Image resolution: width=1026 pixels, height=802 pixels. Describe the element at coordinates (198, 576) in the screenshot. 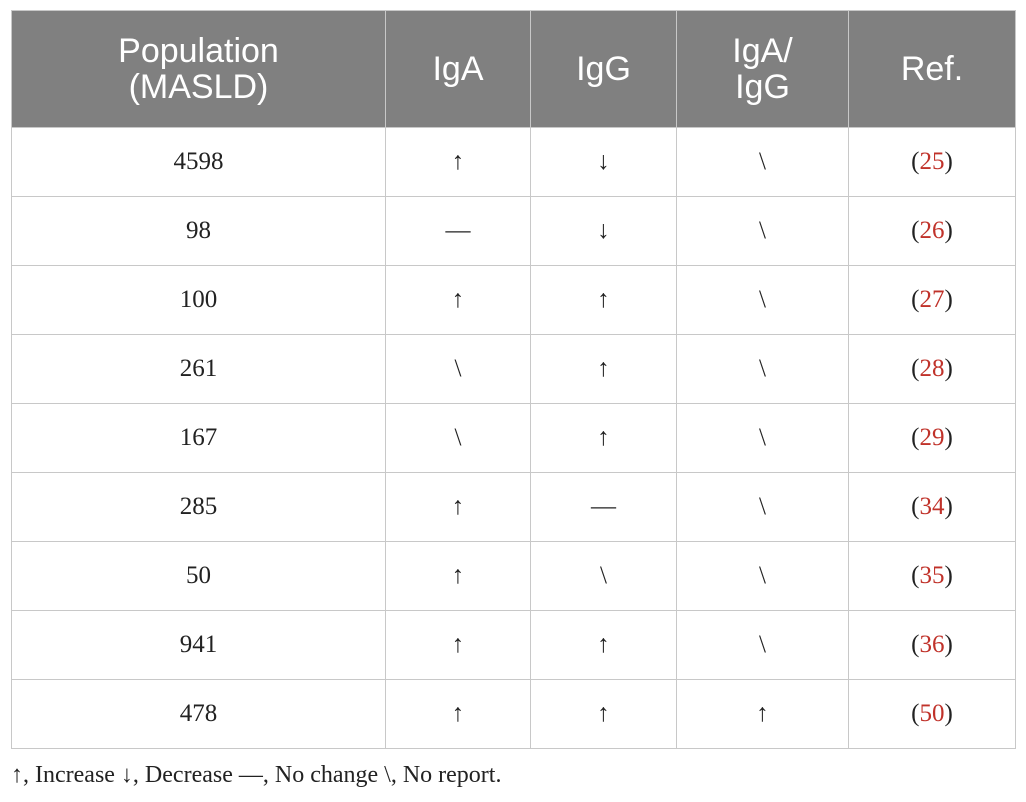

I see `population-cell: 50` at that location.